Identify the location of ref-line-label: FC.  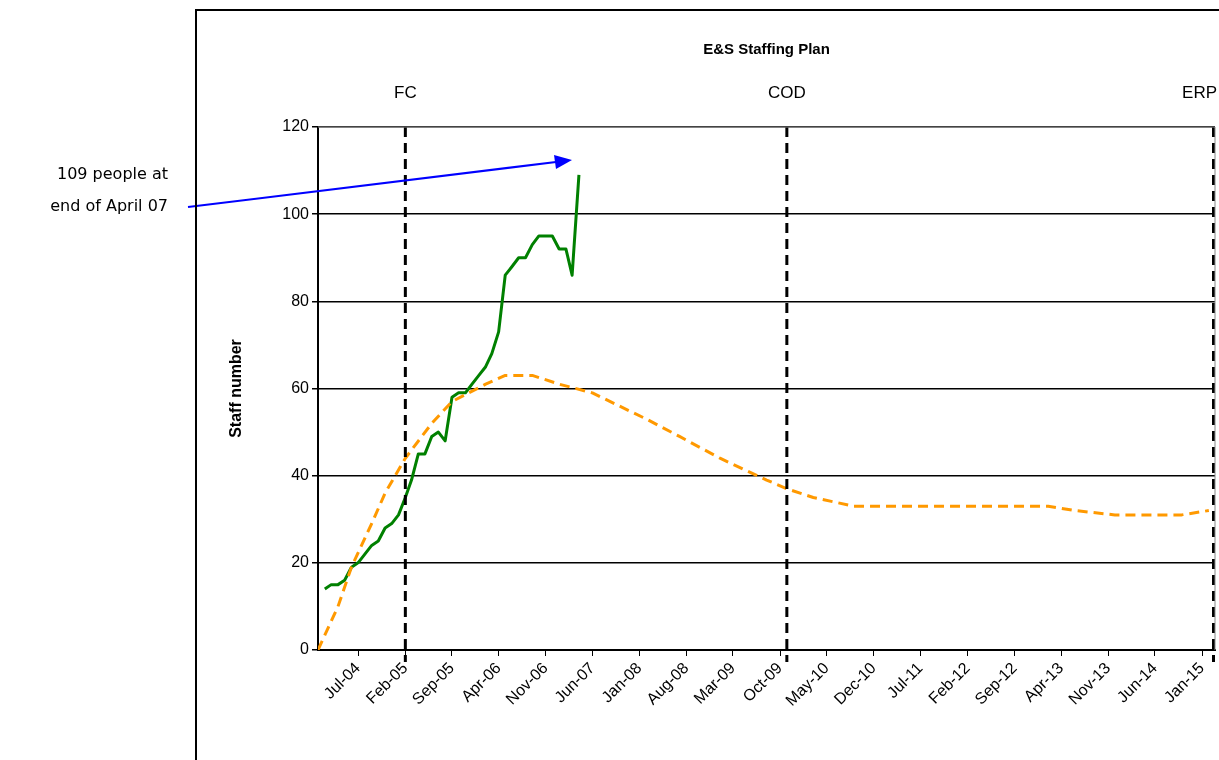
(405, 92).